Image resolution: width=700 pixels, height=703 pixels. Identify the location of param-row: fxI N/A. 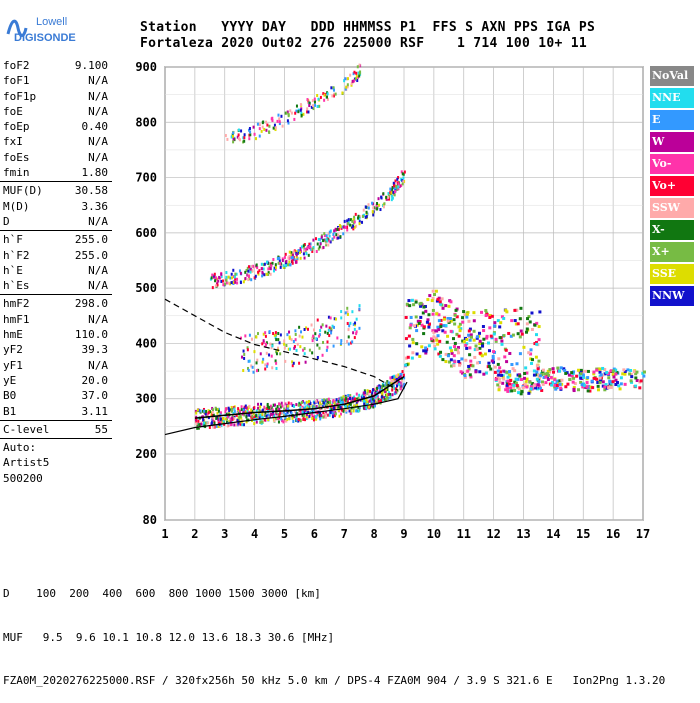
(56, 141).